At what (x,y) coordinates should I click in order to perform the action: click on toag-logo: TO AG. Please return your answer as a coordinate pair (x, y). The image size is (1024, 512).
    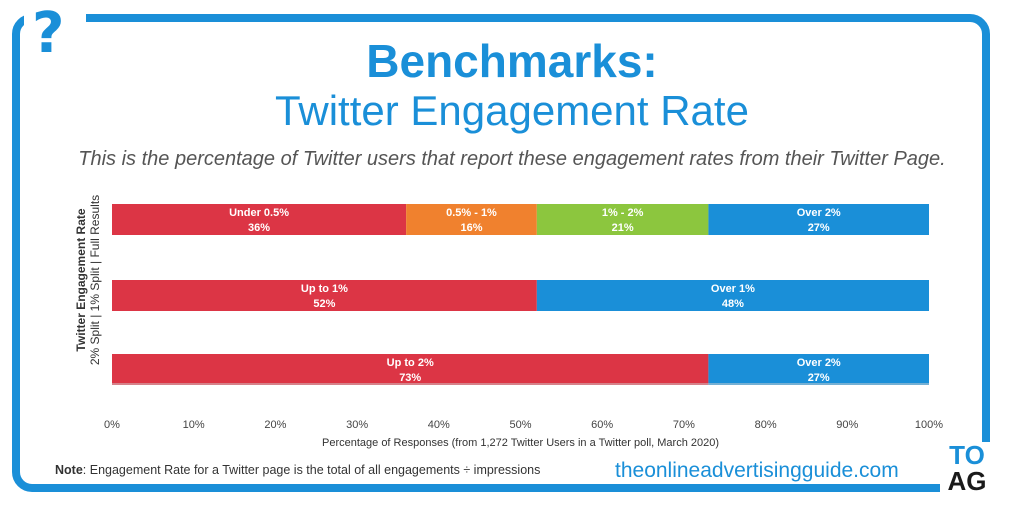
    Looking at the image, I should click on (967, 473).